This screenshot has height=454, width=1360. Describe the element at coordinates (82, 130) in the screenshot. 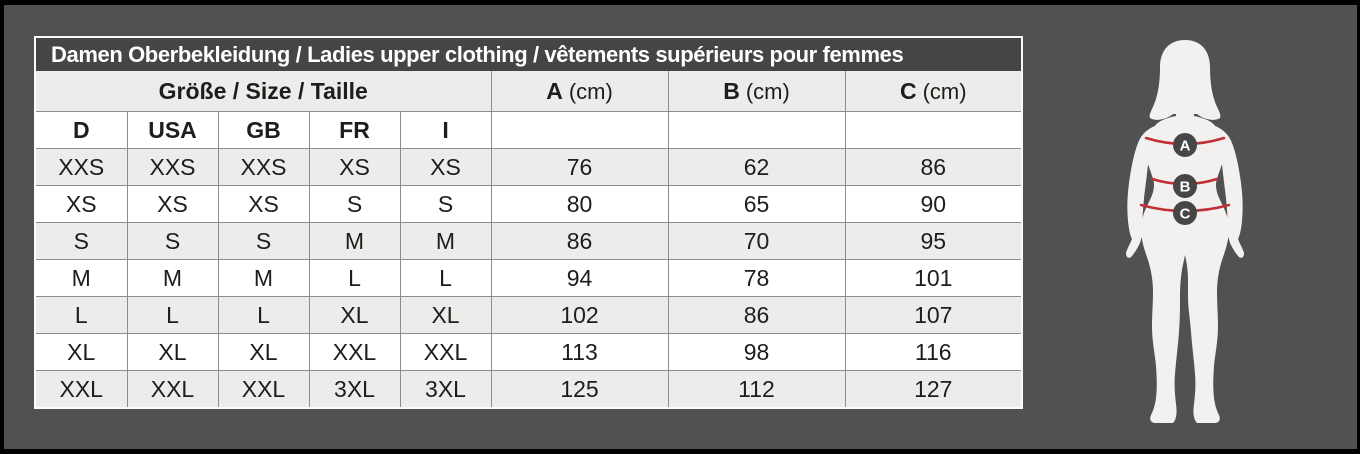

I see `country-header-d: D` at that location.